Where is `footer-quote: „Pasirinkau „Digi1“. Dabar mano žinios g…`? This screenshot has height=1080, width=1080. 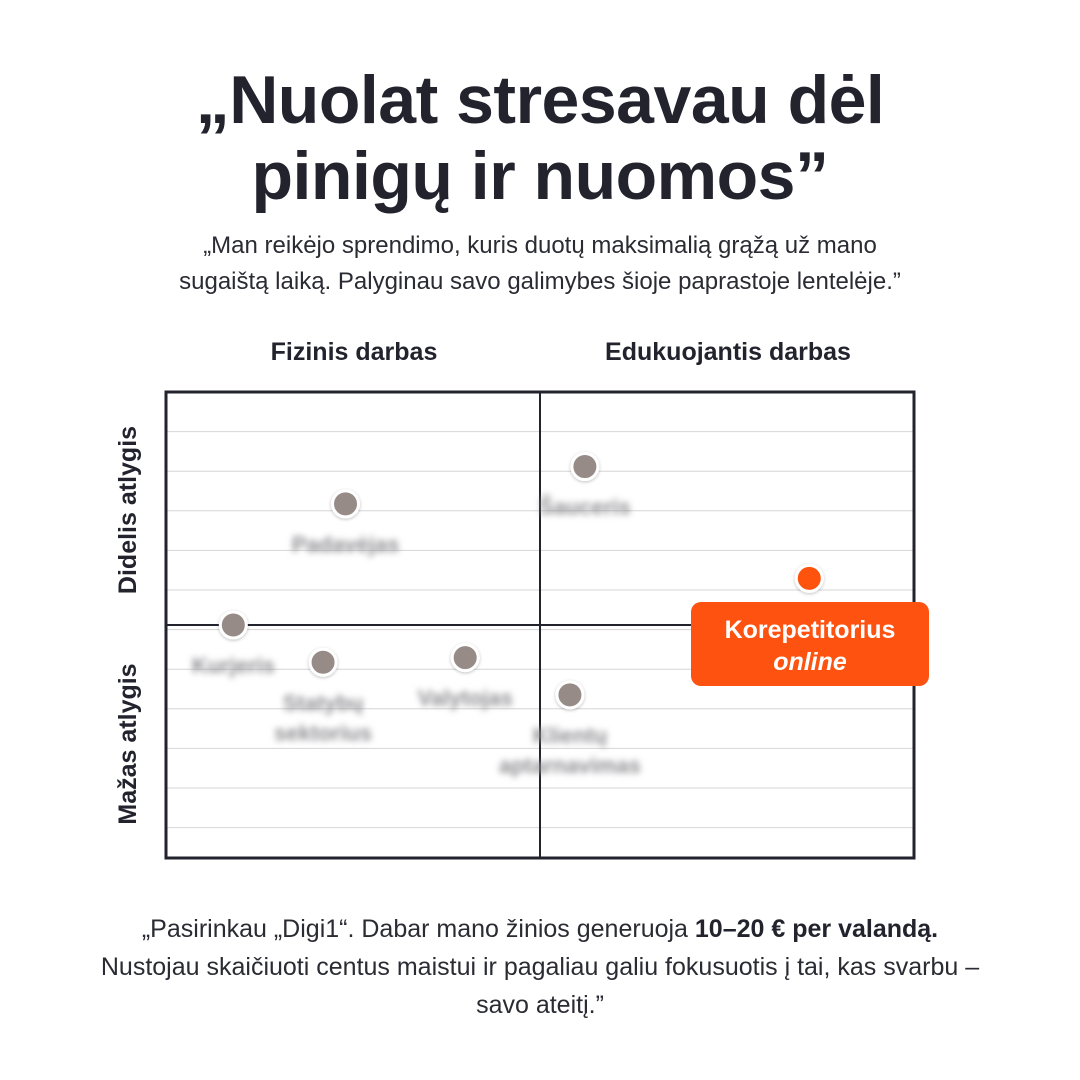 footer-quote: „Pasirinkau „Digi1“. Dabar mano žinios g… is located at coordinates (540, 967).